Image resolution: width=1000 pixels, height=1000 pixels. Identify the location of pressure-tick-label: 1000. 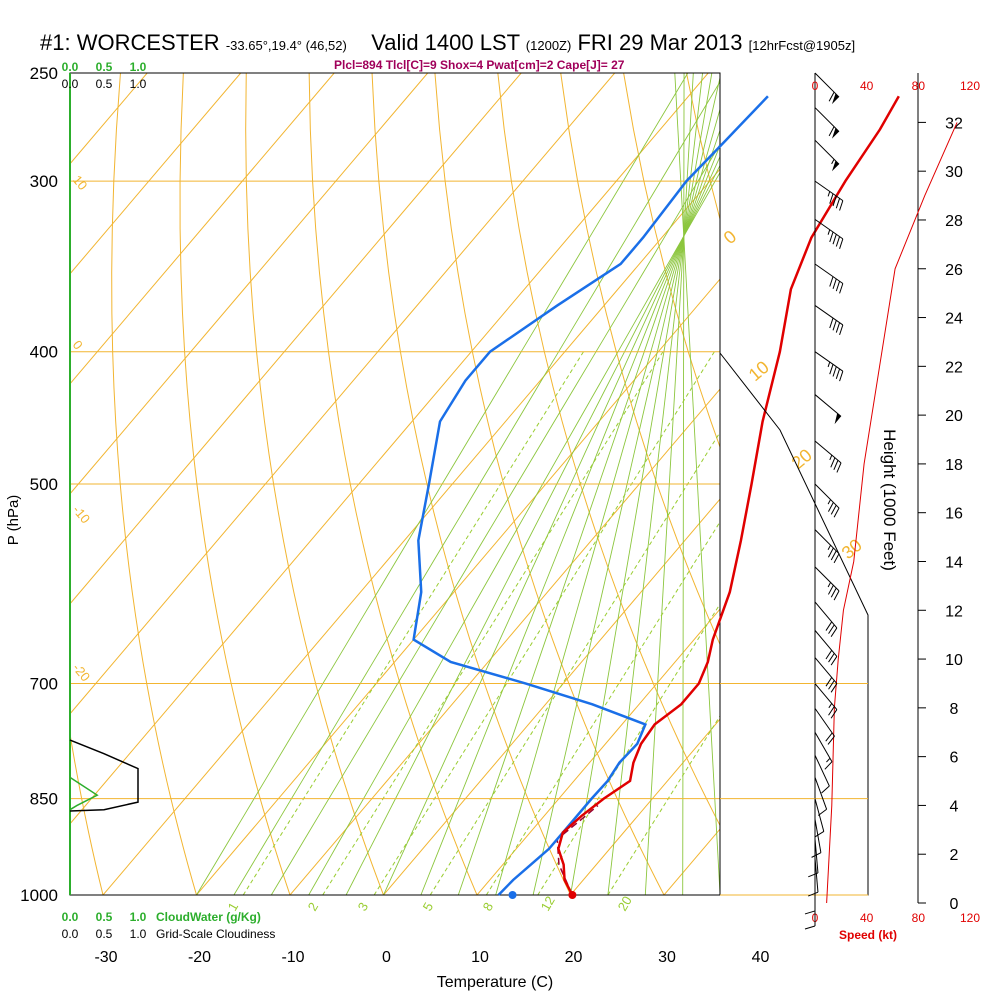
(39, 895).